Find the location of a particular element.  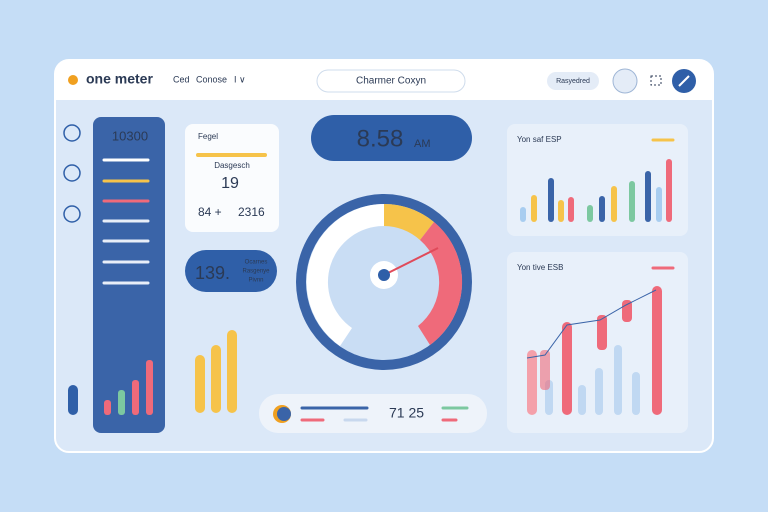

sidebar-value: 10300 is located at coordinates (130, 135).